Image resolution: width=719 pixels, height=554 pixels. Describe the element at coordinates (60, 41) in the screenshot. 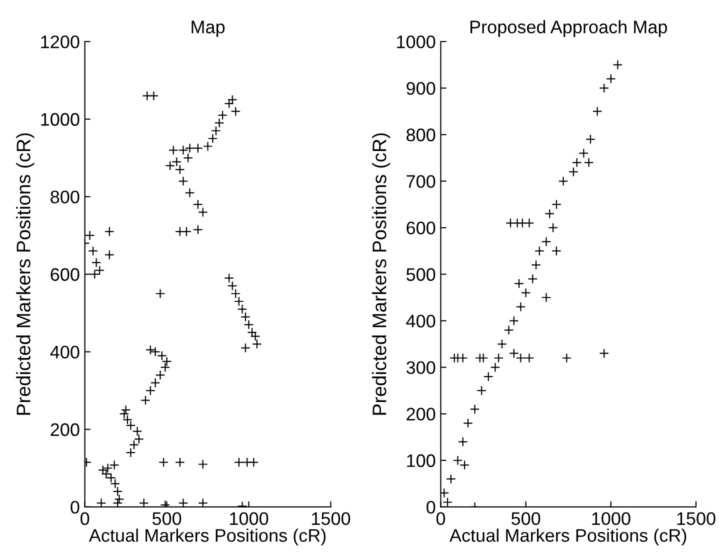

I see `y-tick-label: 1200` at that location.